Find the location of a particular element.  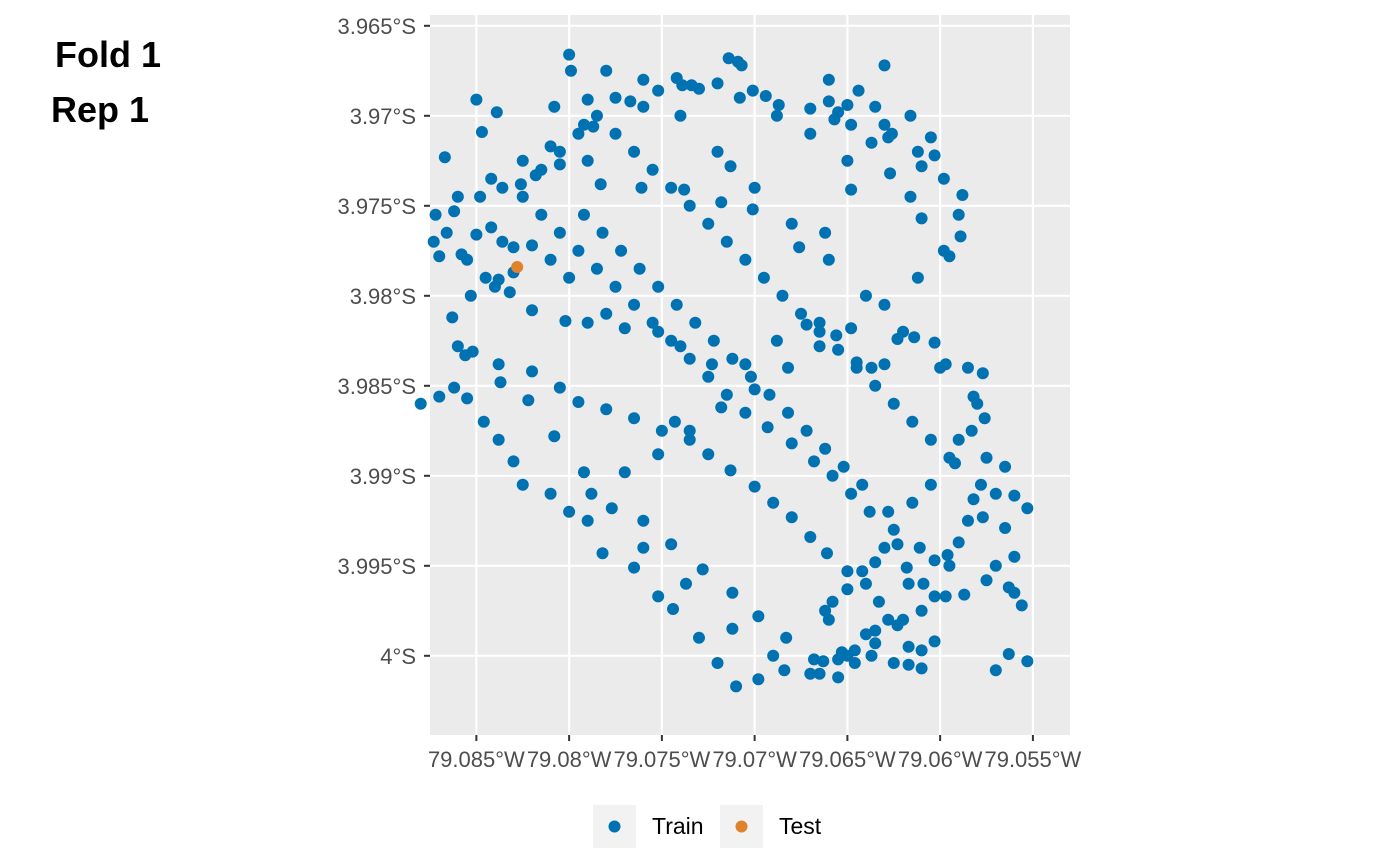

x-tick-label: 79.075°W is located at coordinates (661, 759).